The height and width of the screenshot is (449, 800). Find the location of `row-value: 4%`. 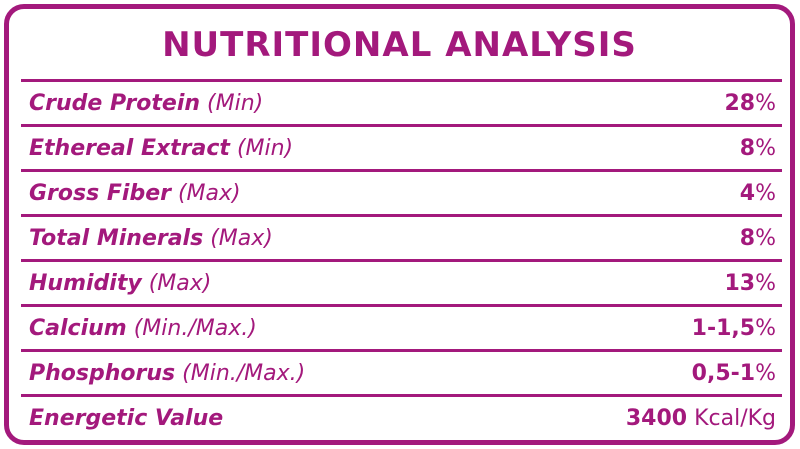

row-value: 4% is located at coordinates (758, 194).